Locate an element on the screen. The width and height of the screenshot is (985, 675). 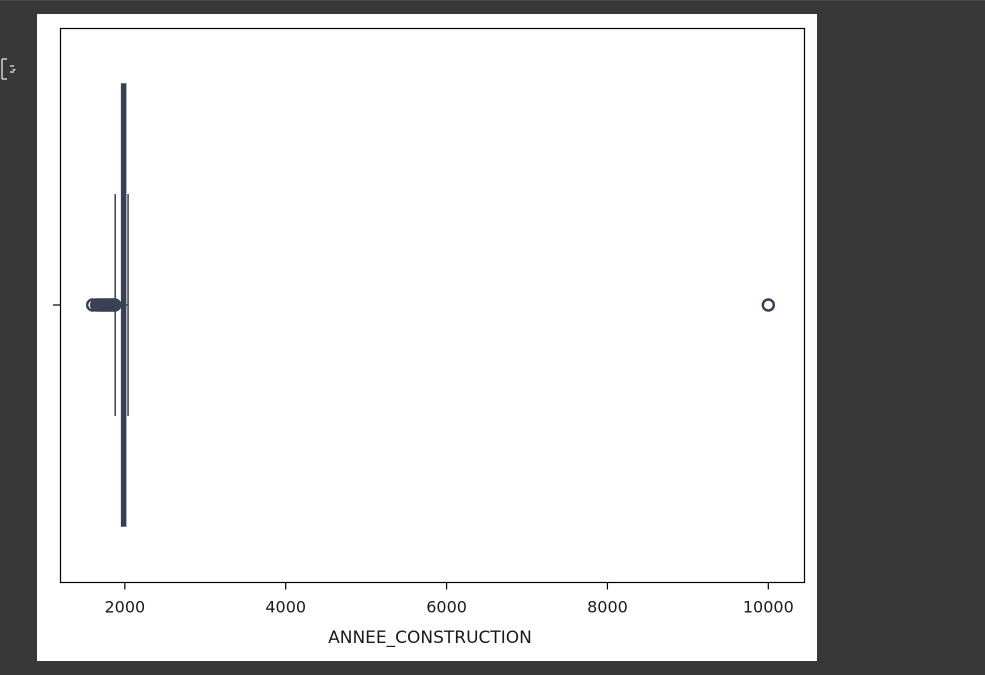
outliers-group is located at coordinates (430, 305).